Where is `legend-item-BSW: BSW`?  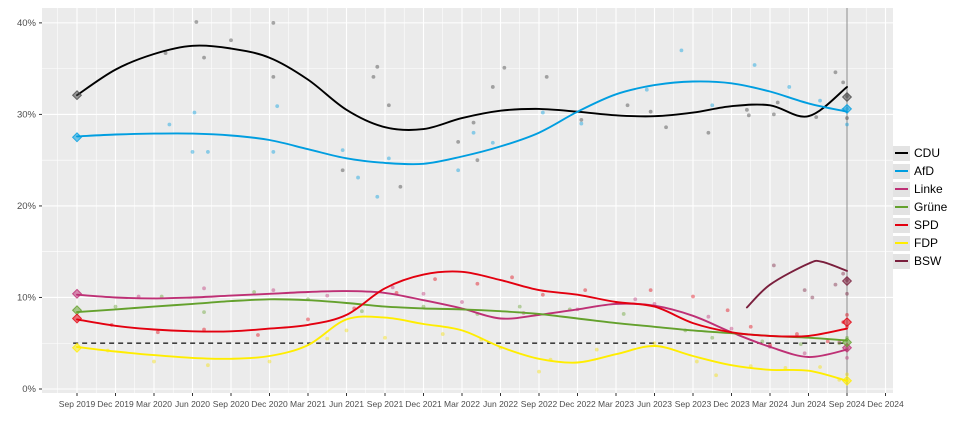
legend-item-BSW: BSW is located at coordinates (926, 261).